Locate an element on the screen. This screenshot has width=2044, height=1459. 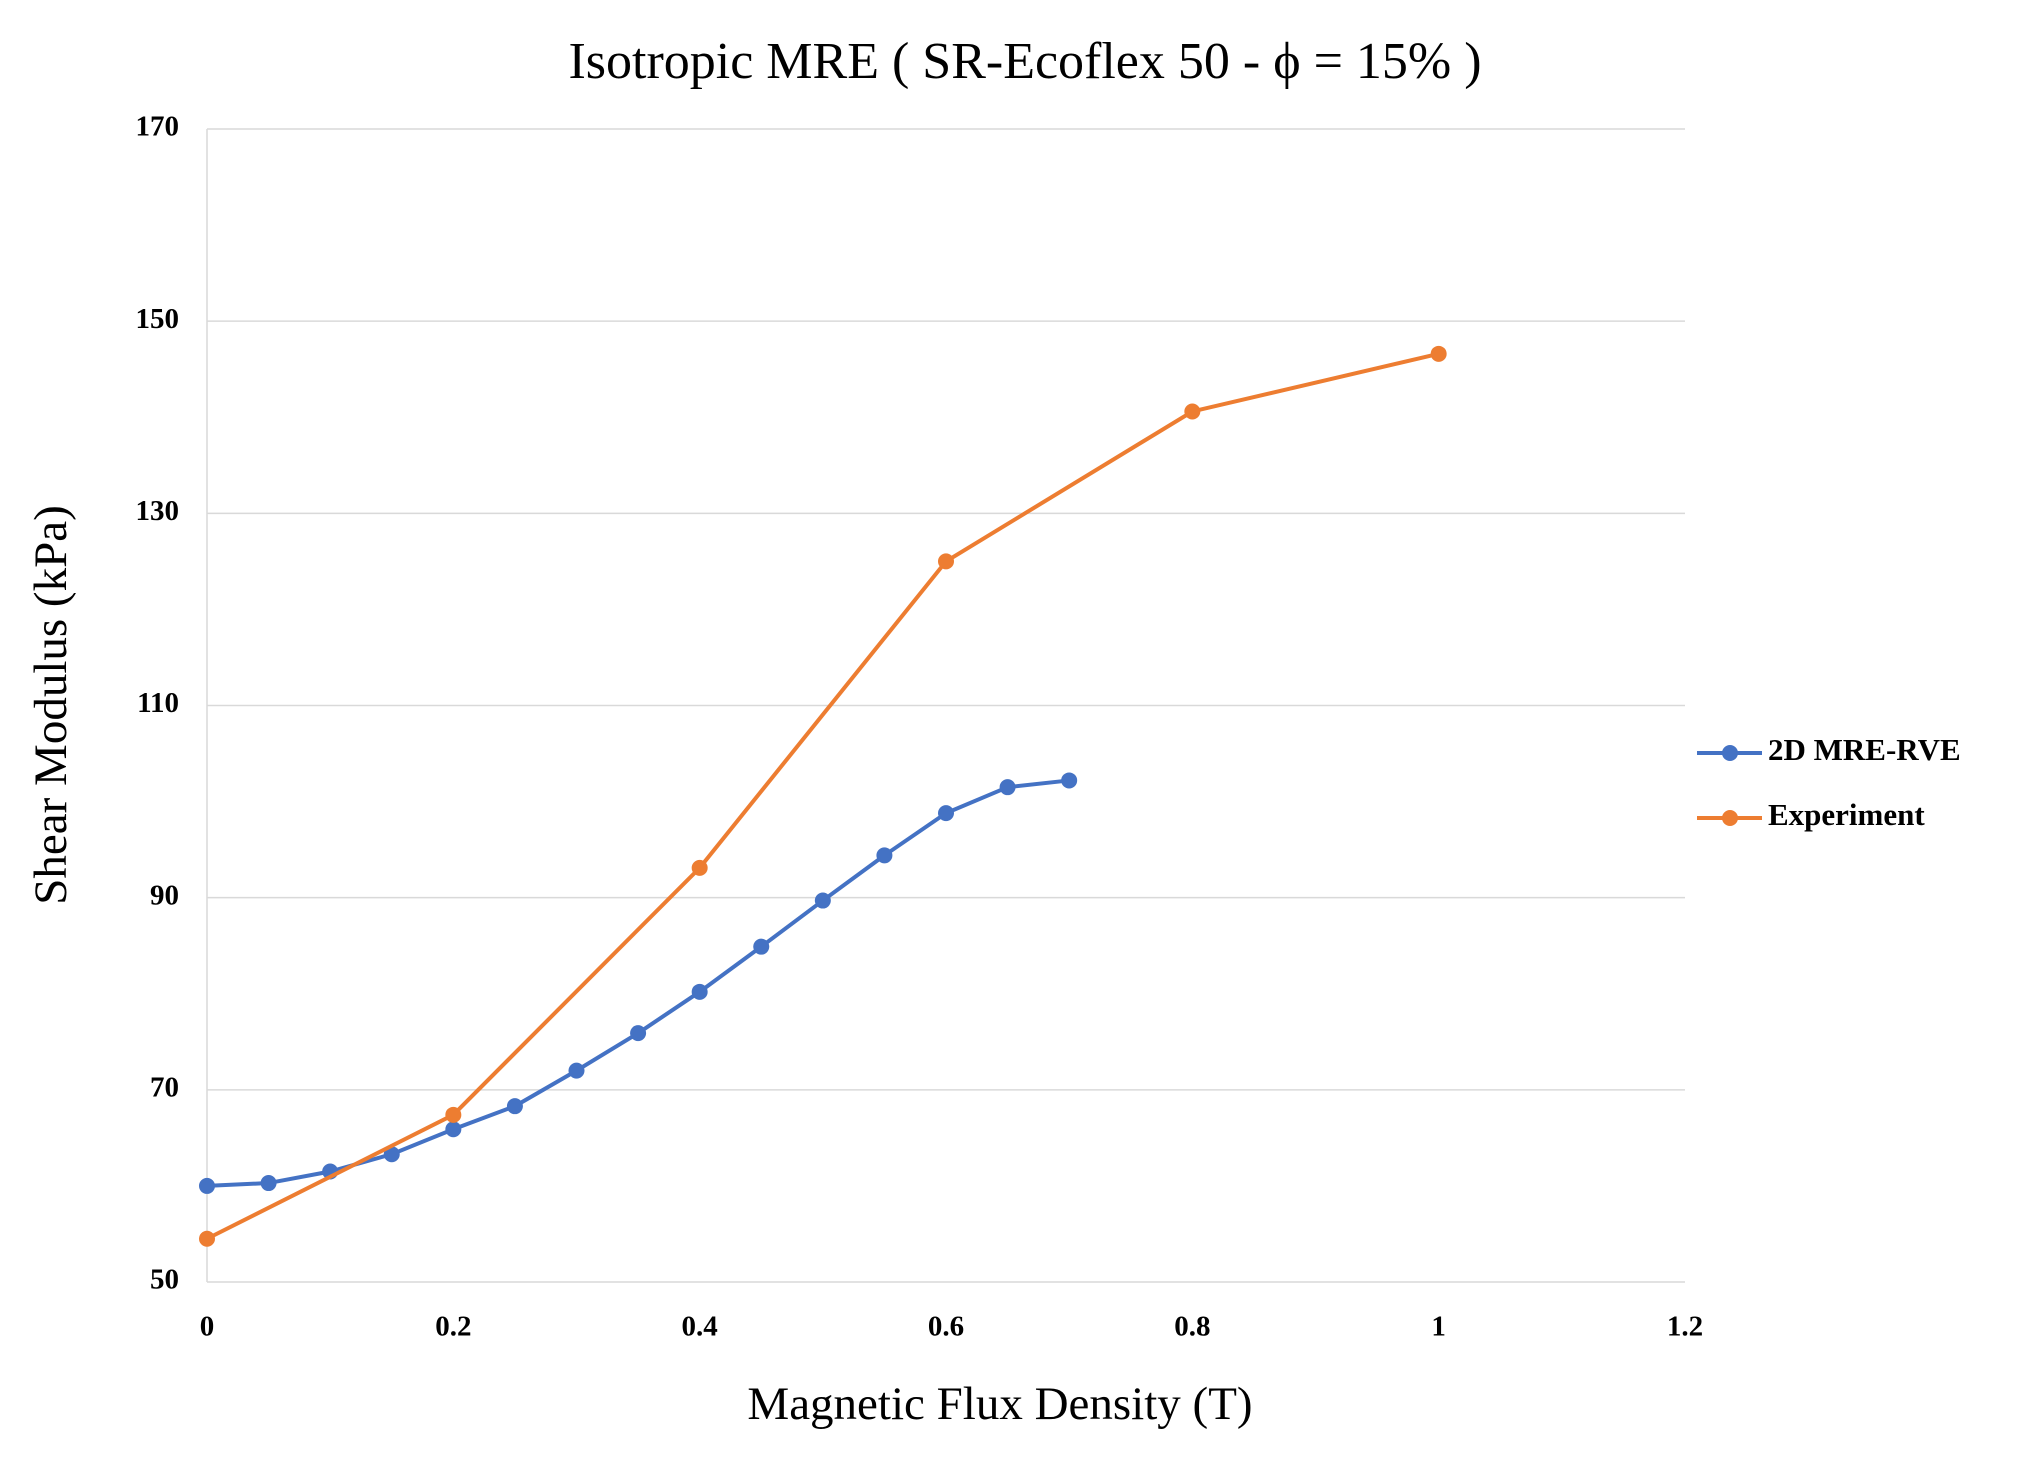
x-tick-label: 0.6 is located at coordinates (946, 1327).